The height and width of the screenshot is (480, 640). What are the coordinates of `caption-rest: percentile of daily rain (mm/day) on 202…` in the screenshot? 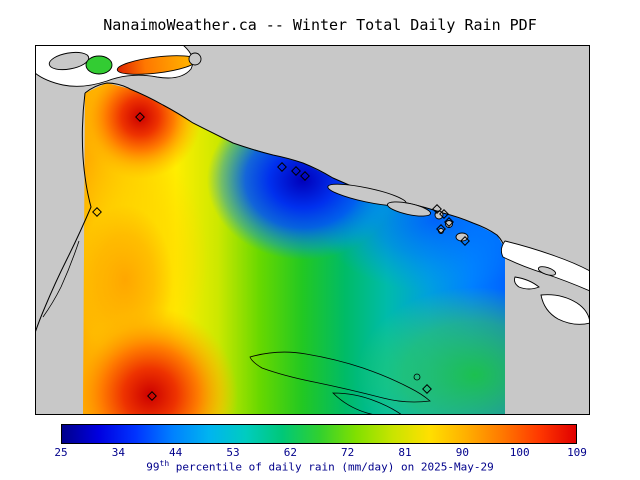 It's located at (331, 467).